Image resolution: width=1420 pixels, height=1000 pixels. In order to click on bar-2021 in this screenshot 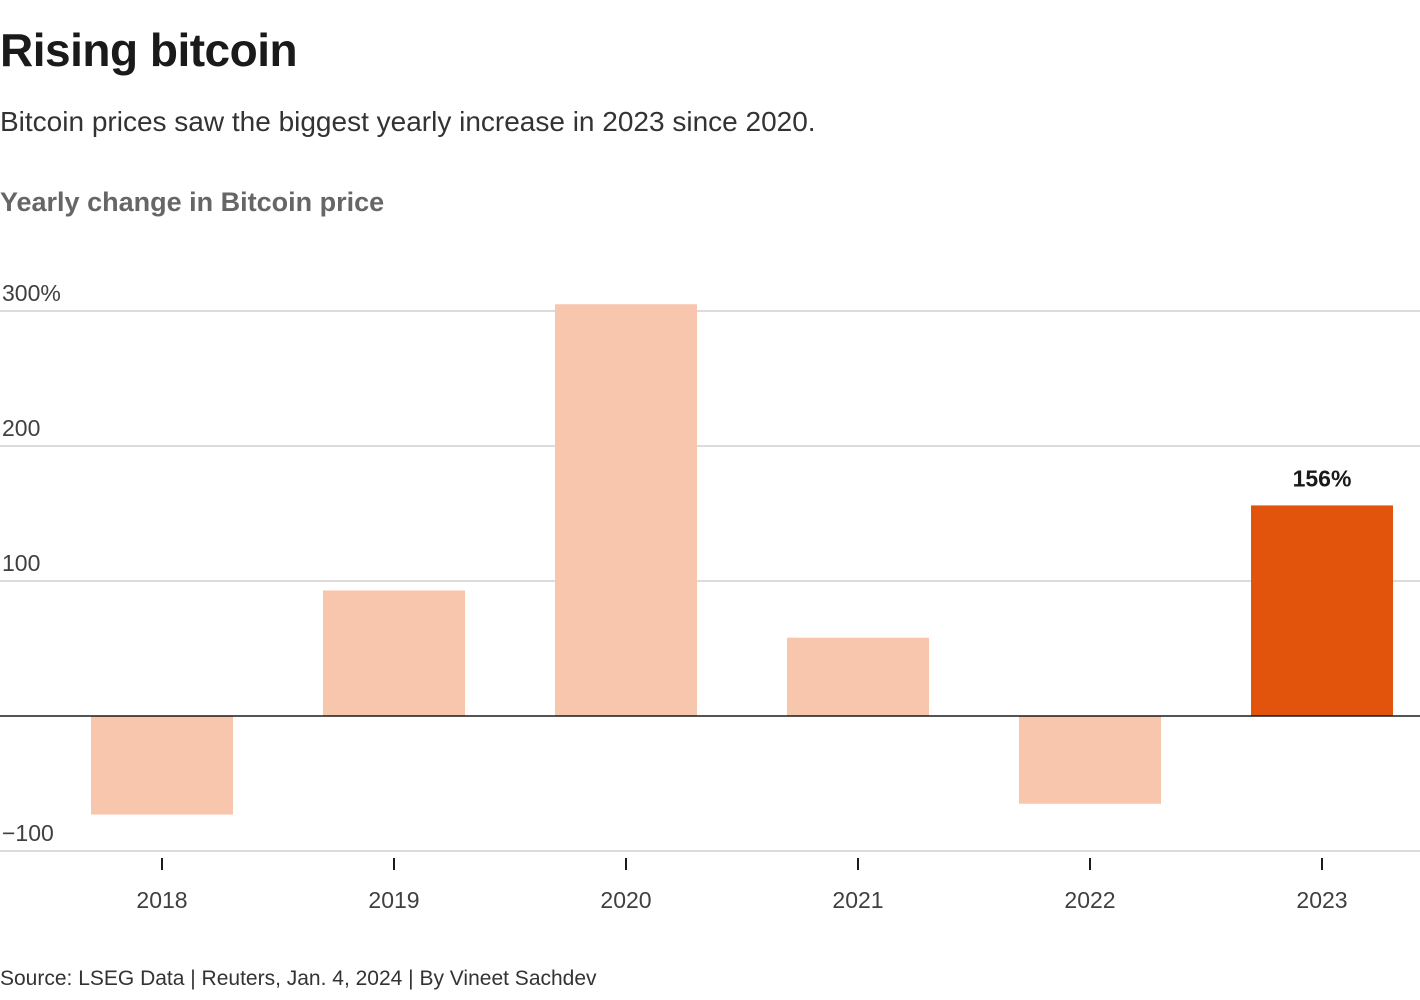, I will do `click(858, 676)`.